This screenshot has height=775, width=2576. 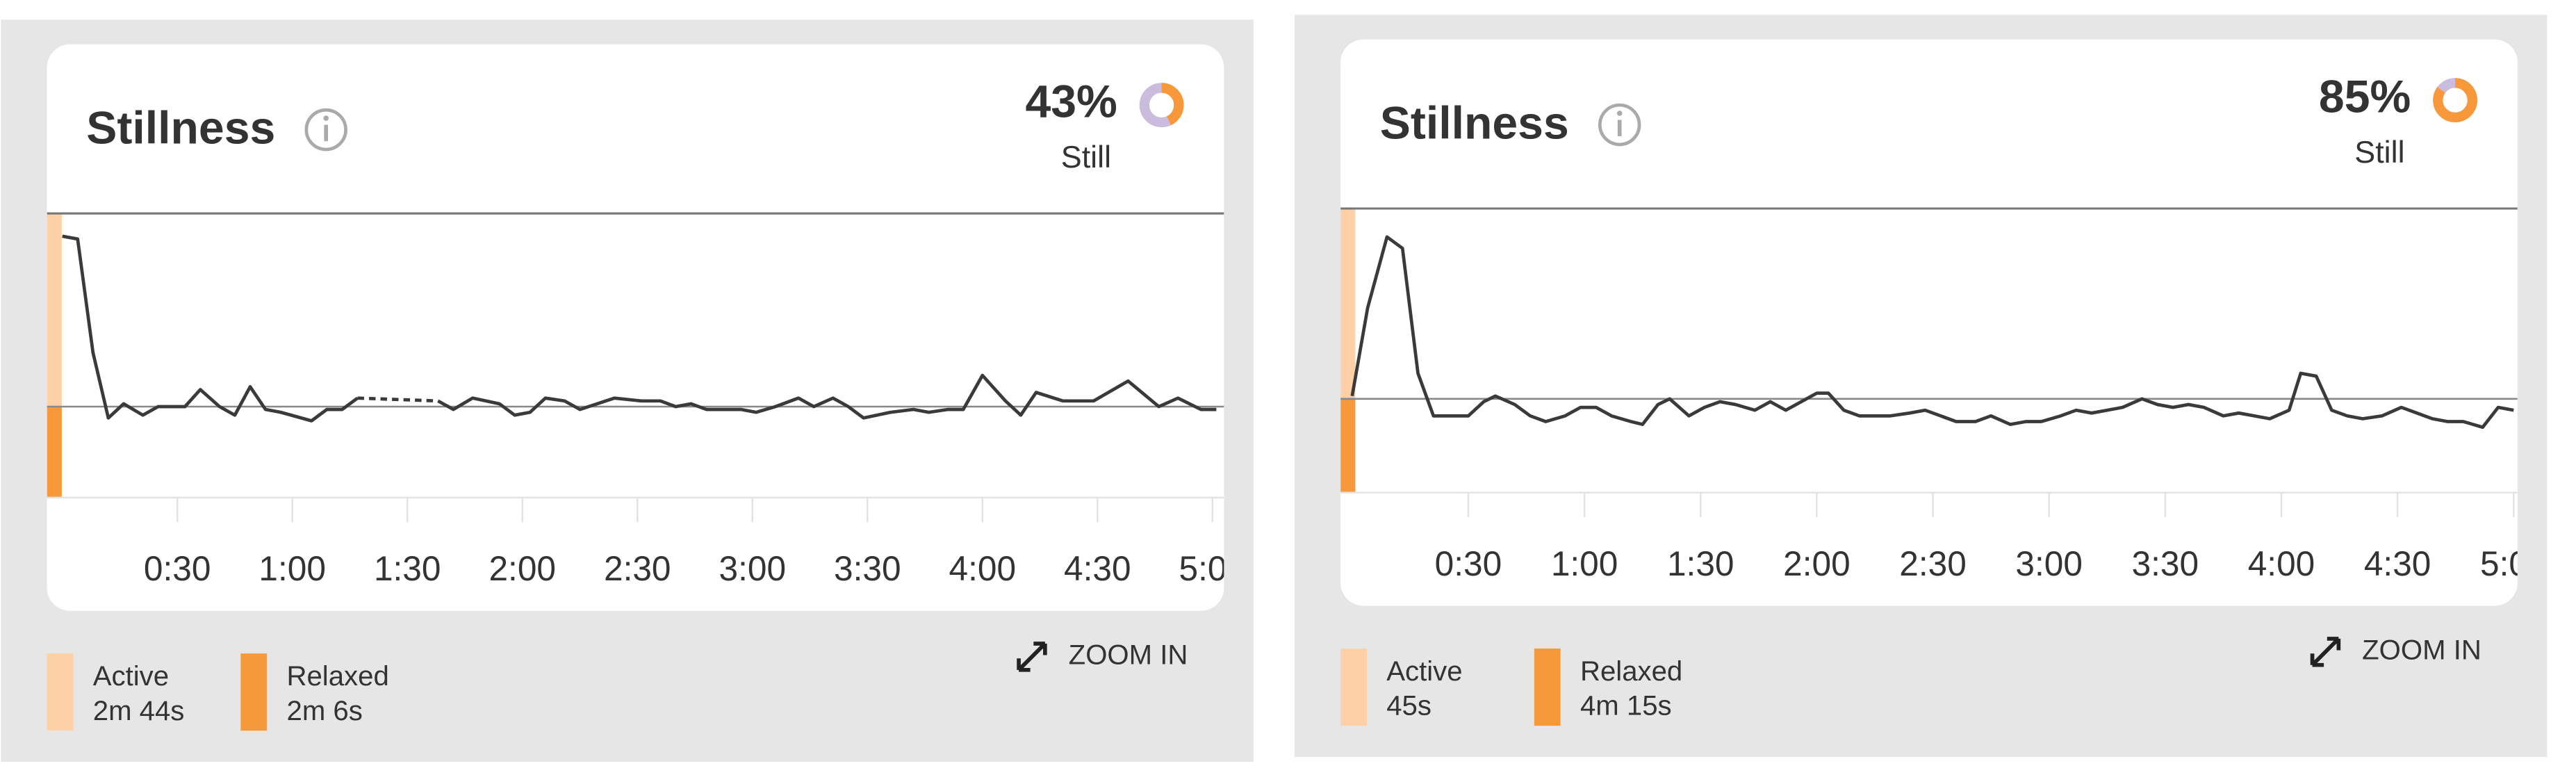 I want to click on legend-duration: 4m 15s, so click(x=1626, y=705).